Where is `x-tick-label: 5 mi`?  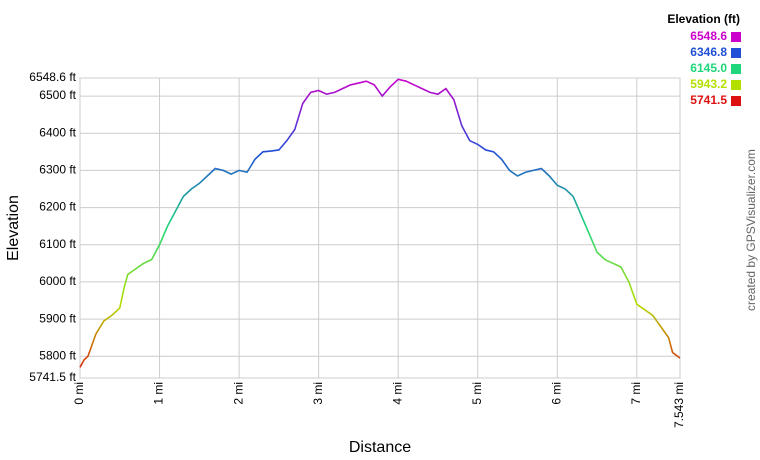 x-tick-label: 5 mi is located at coordinates (477, 393).